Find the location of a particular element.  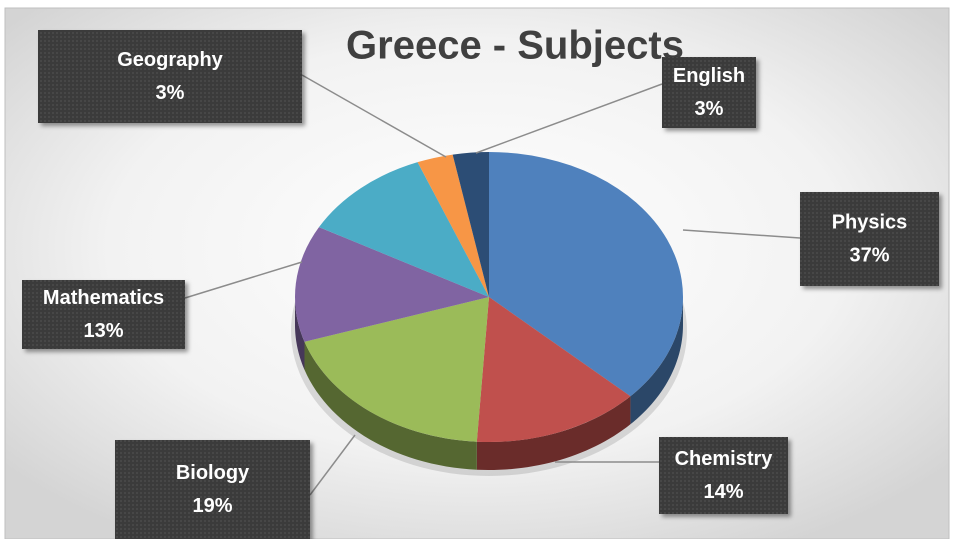

data-label: English 3% is located at coordinates (709, 92).